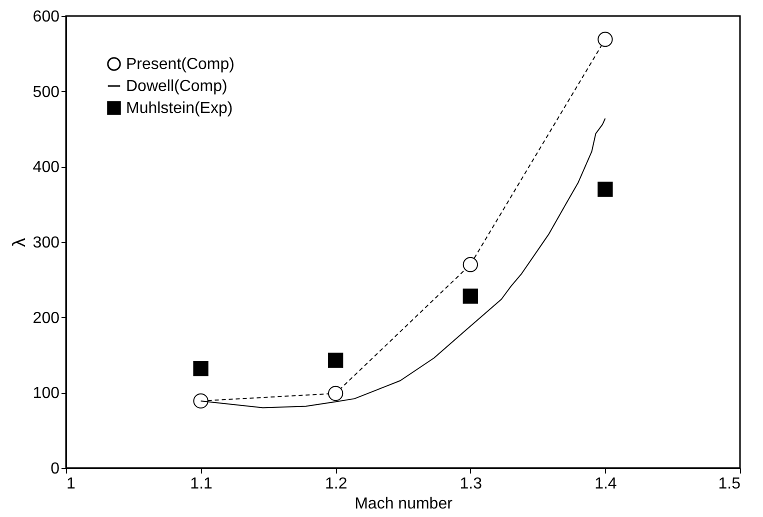 The image size is (763, 517). What do you see at coordinates (177, 86) in the screenshot?
I see `legend-label: Dowell(Comp)` at bounding box center [177, 86].